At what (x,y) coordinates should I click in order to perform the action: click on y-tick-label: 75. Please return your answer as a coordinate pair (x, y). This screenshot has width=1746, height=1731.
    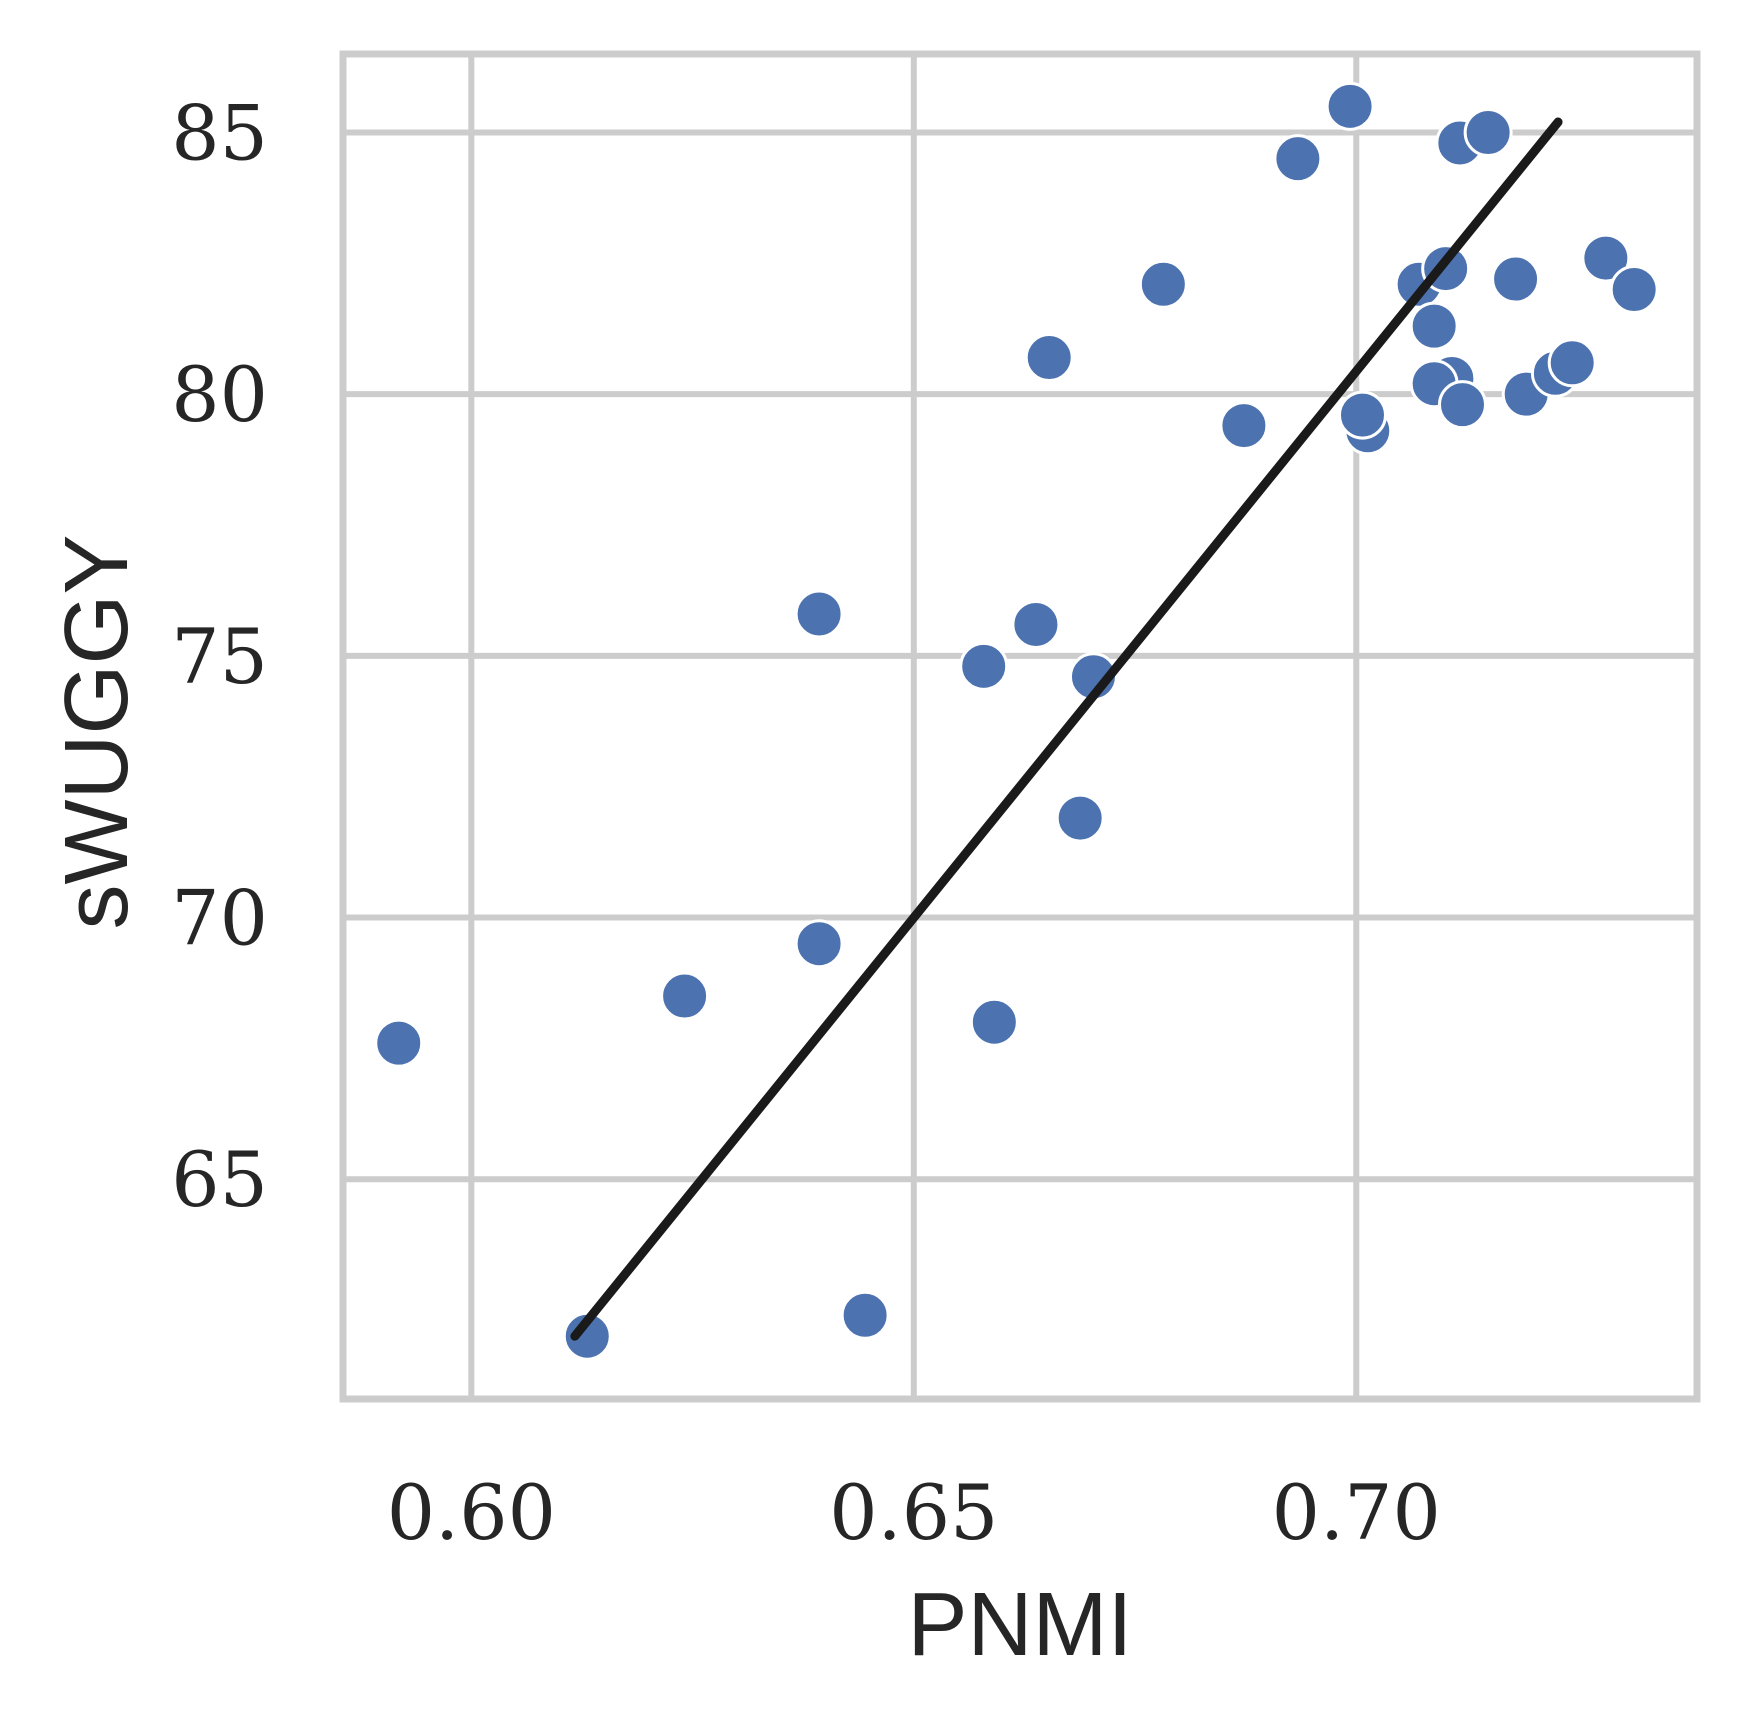
    Looking at the image, I should click on (219, 656).